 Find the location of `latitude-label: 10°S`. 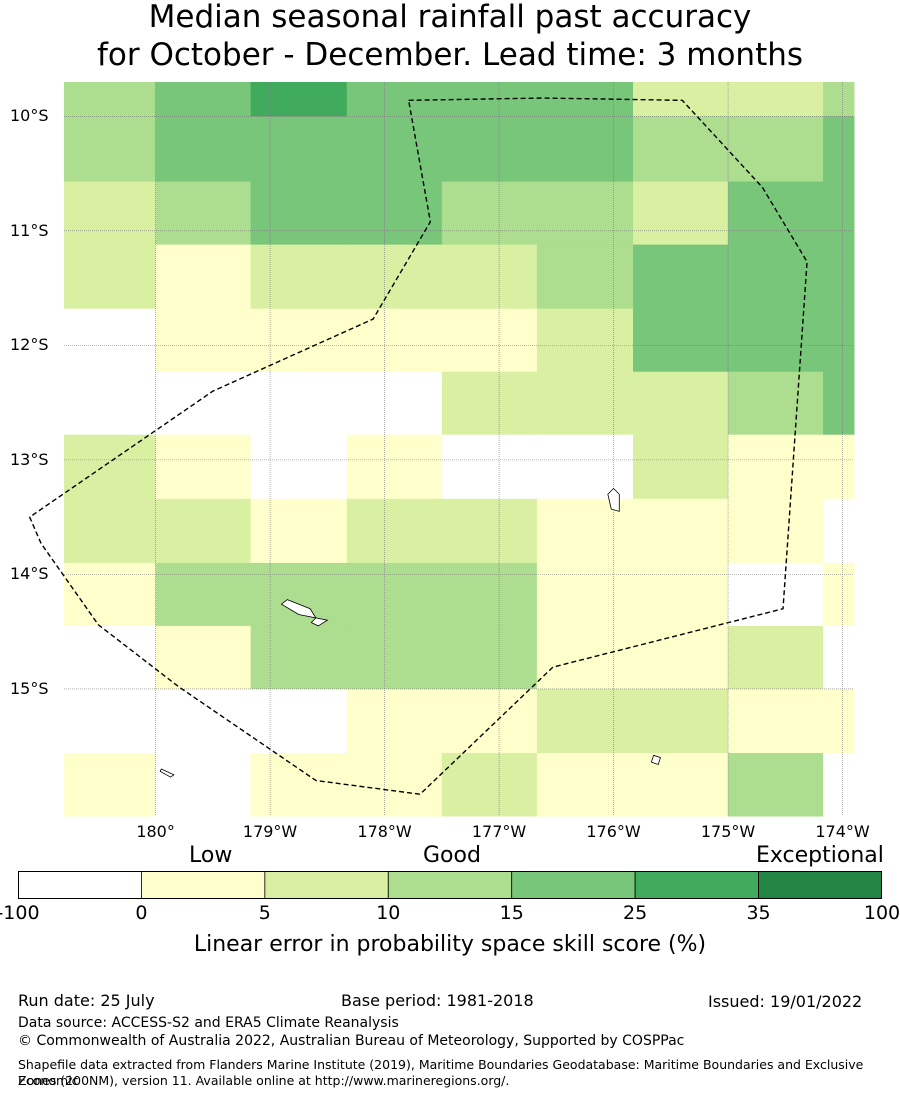

latitude-label: 10°S is located at coordinates (29, 116).